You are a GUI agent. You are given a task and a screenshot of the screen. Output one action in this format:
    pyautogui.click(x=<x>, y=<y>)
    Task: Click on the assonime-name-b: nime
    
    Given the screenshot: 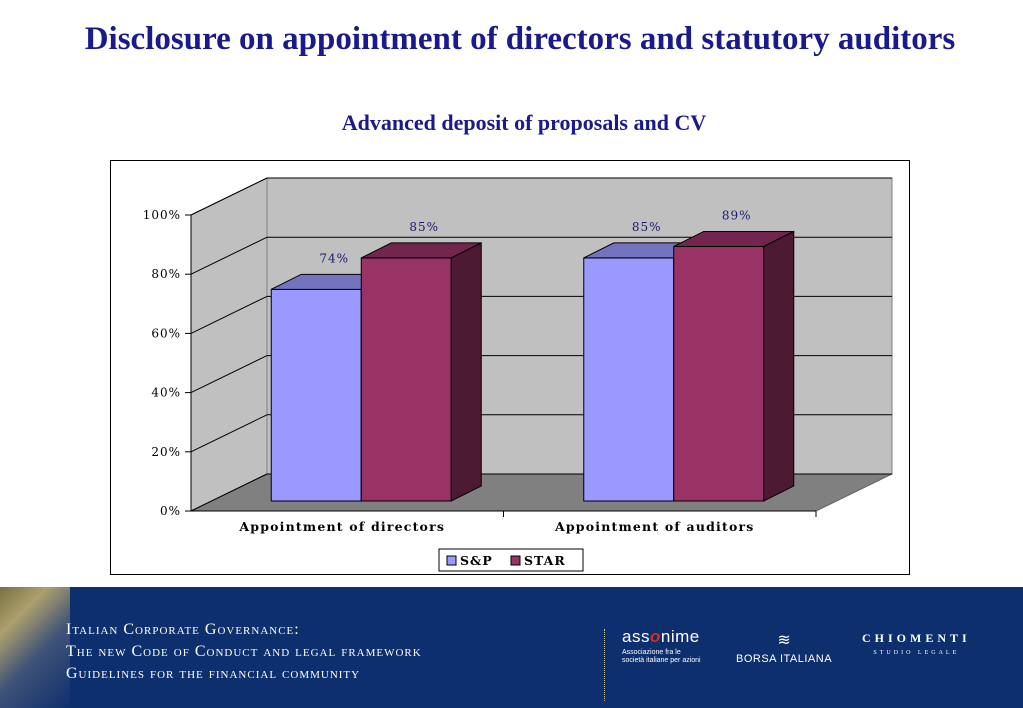 What is the action you would take?
    pyautogui.click(x=680, y=636)
    